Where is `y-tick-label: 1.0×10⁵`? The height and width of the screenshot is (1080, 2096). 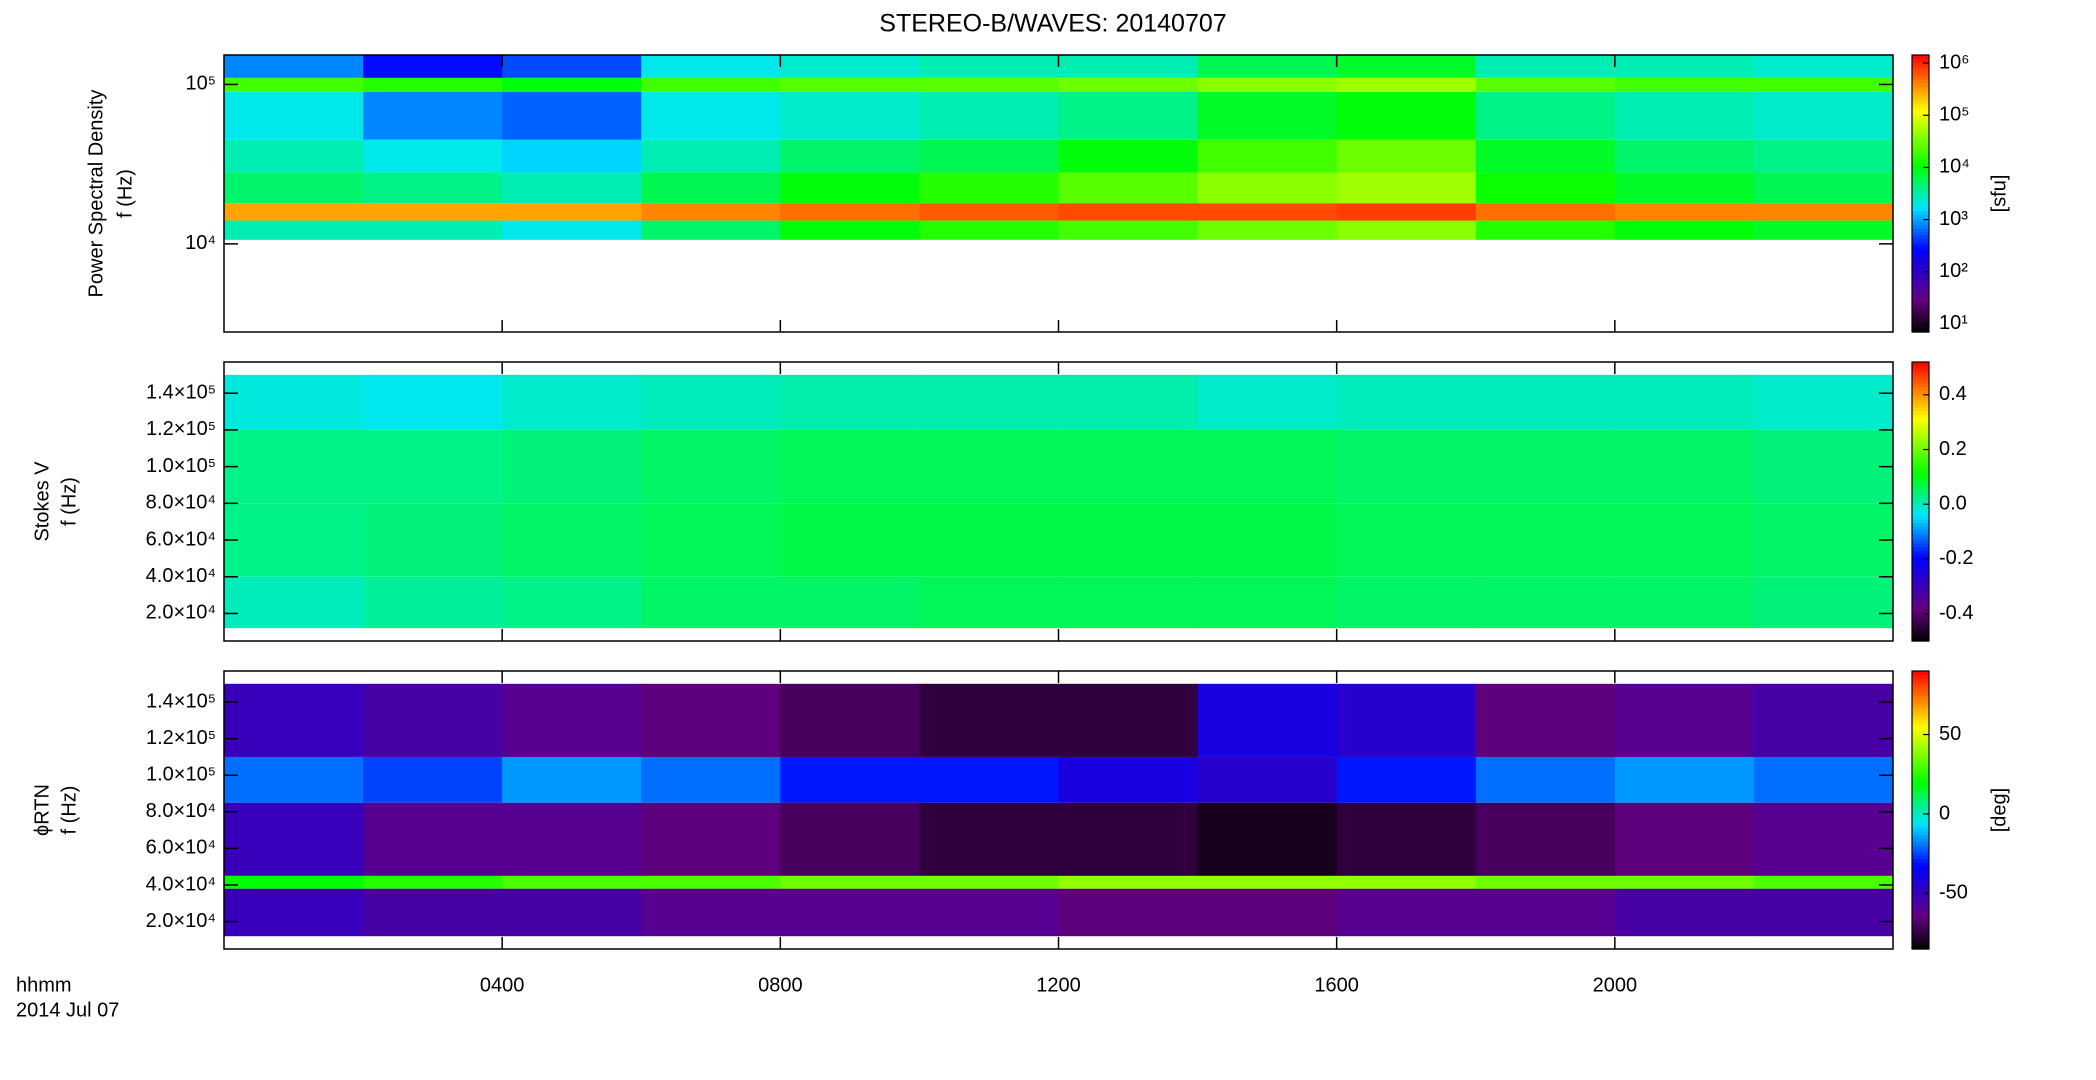
y-tick-label: 1.0×10⁵ is located at coordinates (181, 466).